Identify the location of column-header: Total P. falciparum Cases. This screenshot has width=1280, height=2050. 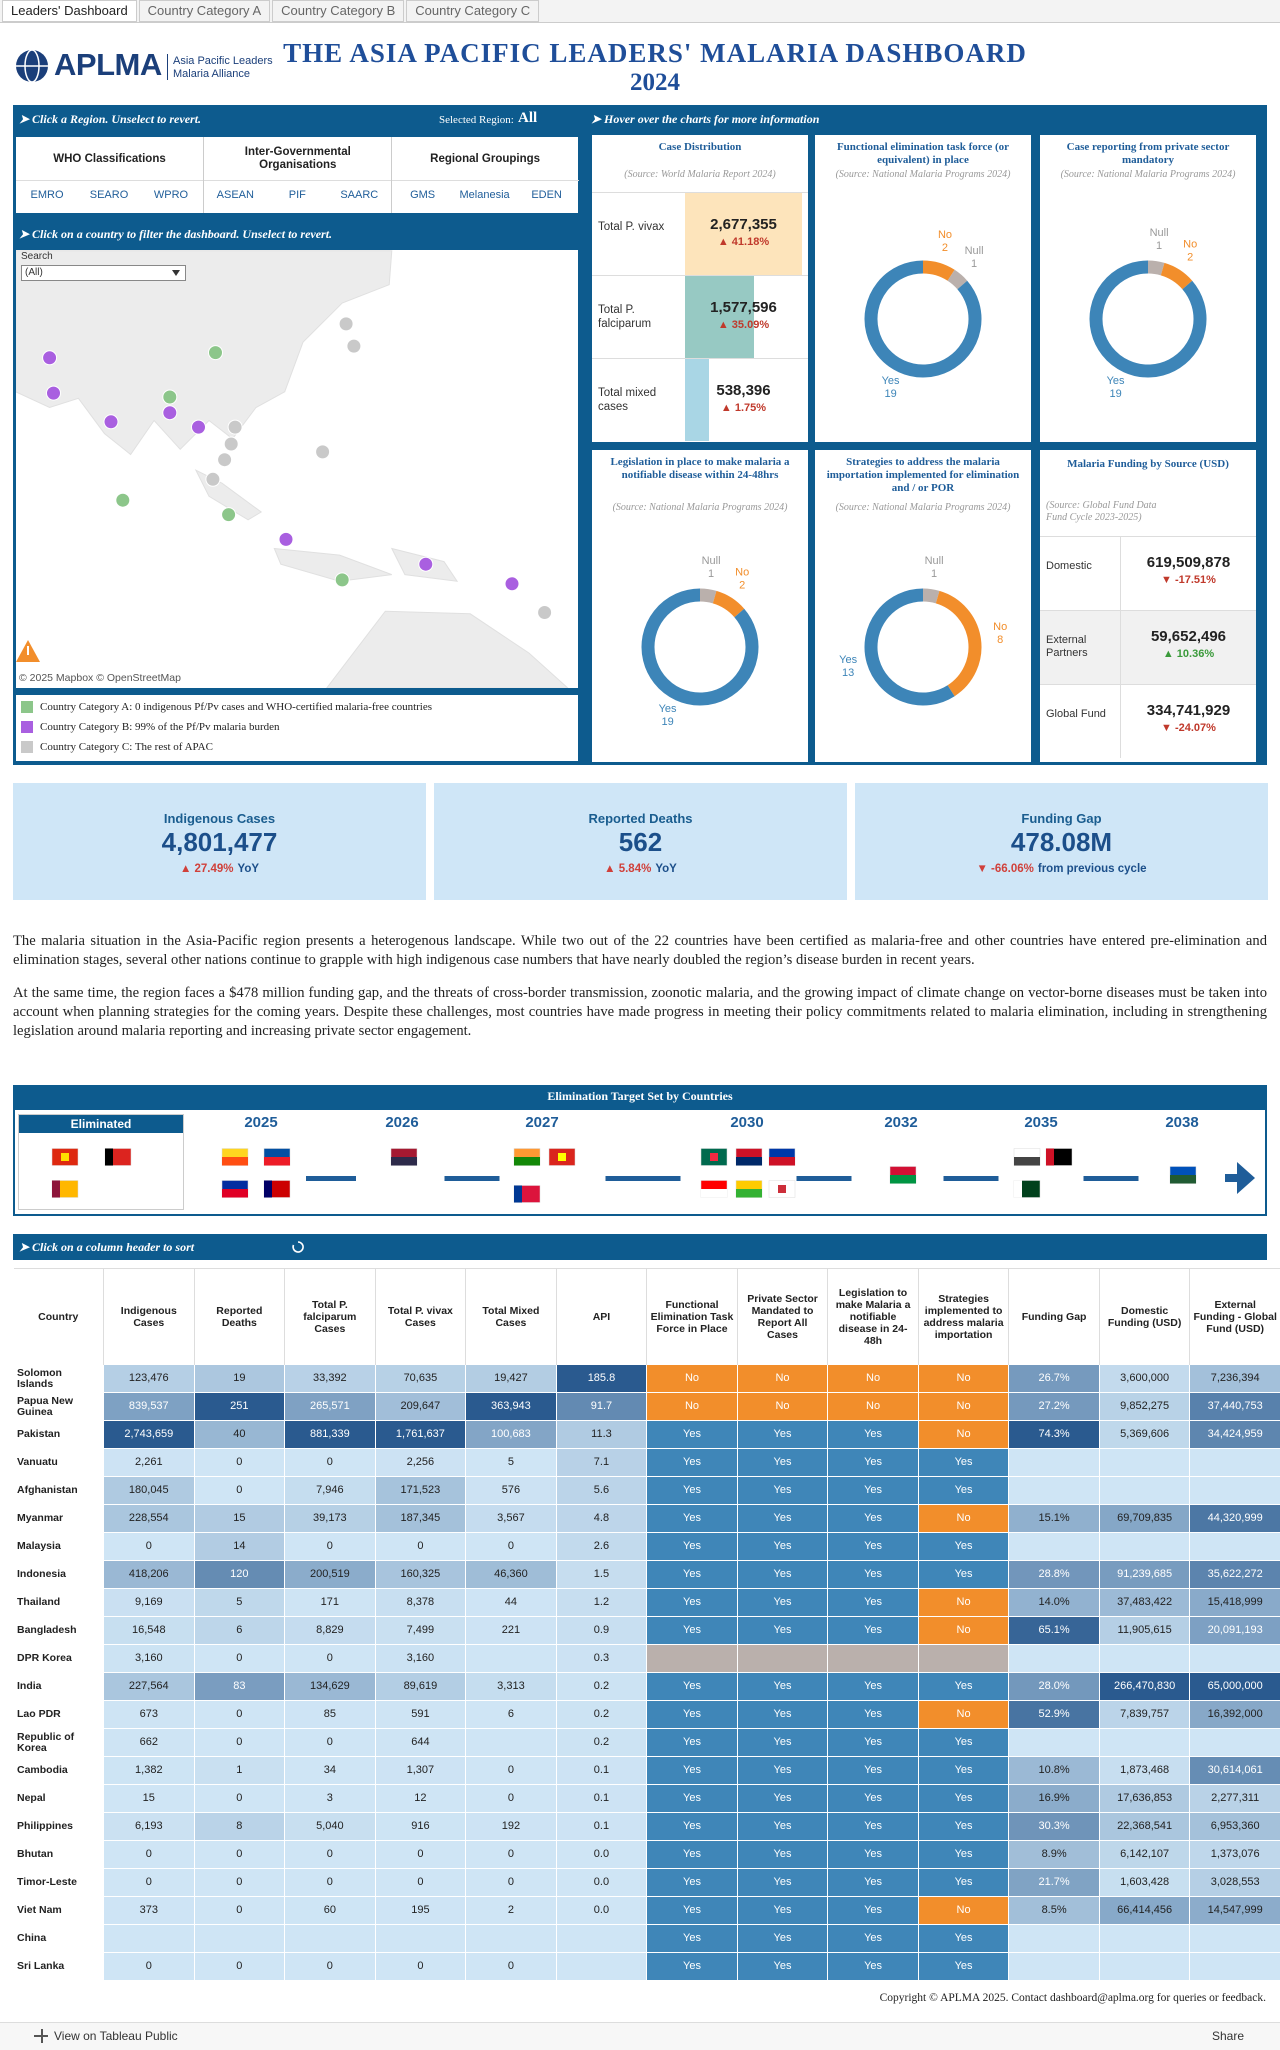
(330, 1316).